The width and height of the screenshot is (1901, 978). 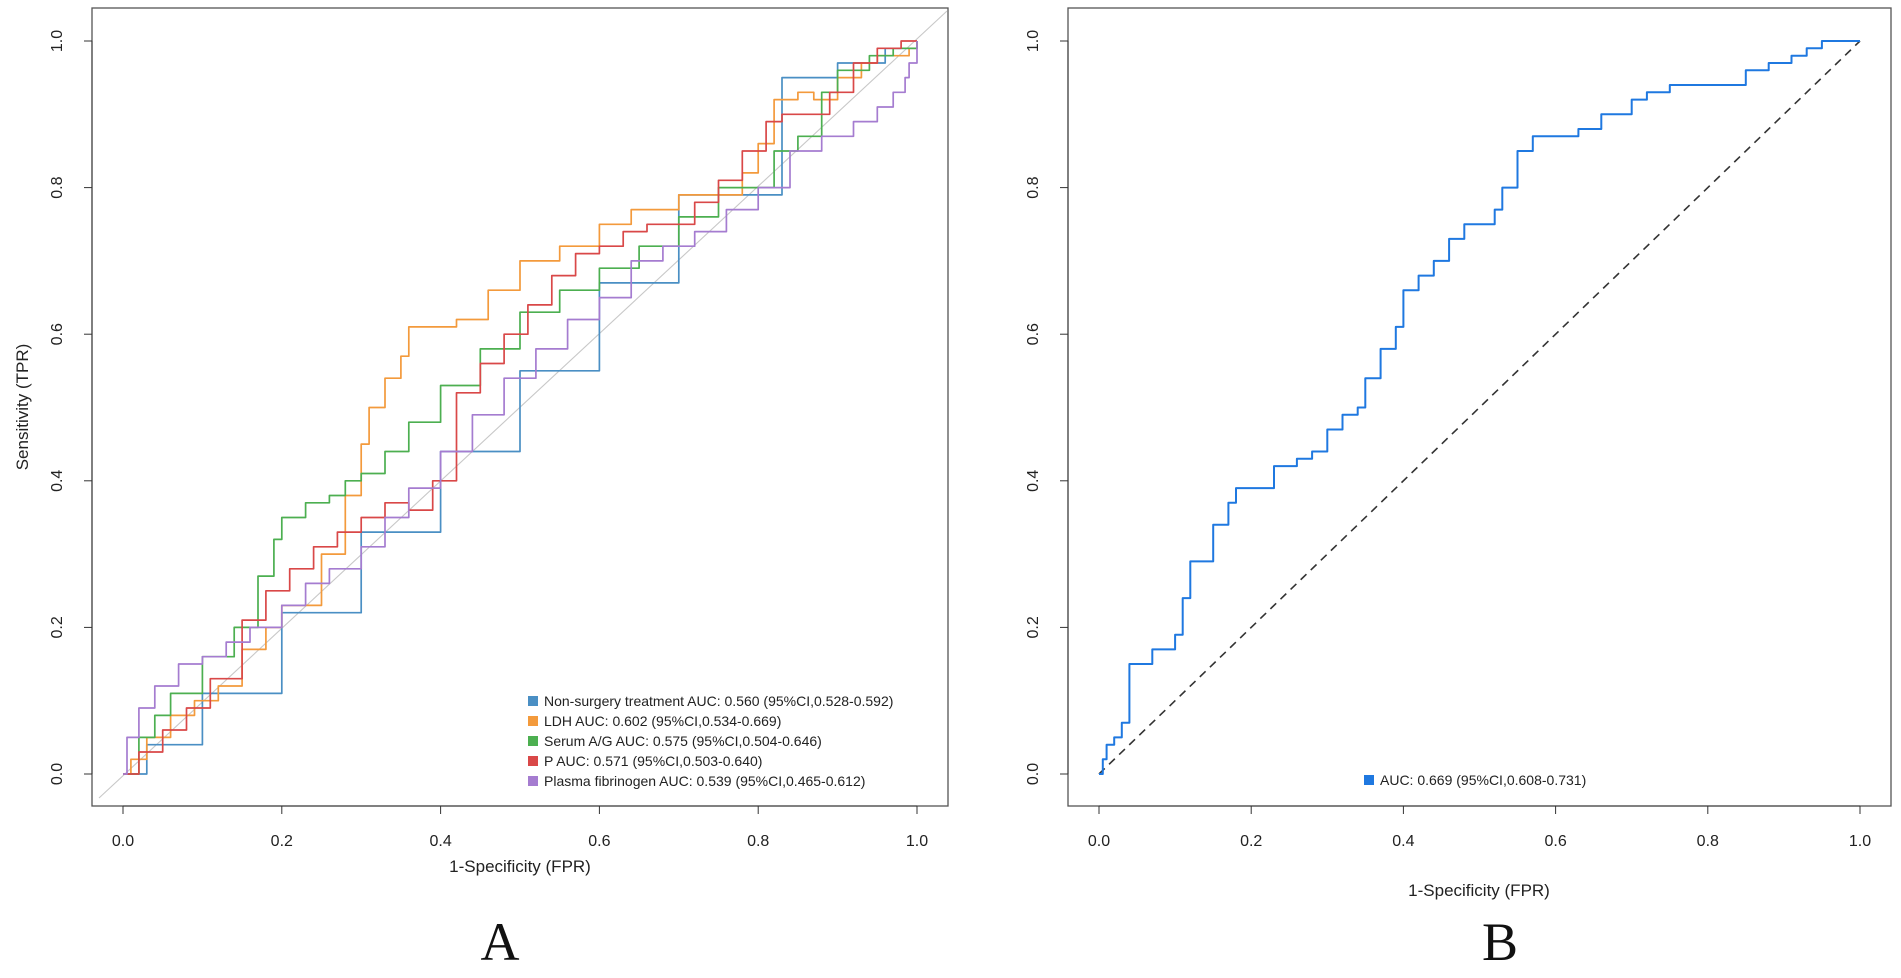 I want to click on panel-b-x-tick-label-0: 0.0, so click(x=1099, y=841).